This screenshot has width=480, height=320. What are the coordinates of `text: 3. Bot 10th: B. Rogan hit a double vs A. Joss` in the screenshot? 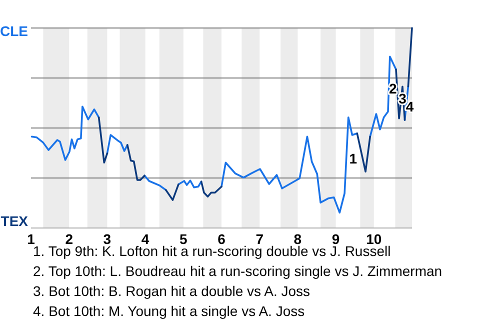 It's located at (171, 291).